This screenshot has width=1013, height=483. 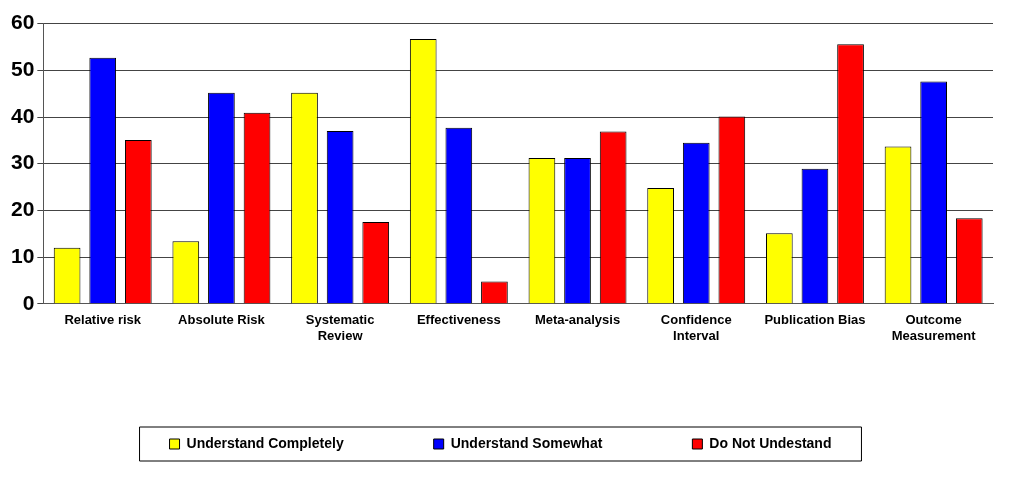 What do you see at coordinates (458, 320) in the screenshot?
I see `x-tick-label: Effectiveness` at bounding box center [458, 320].